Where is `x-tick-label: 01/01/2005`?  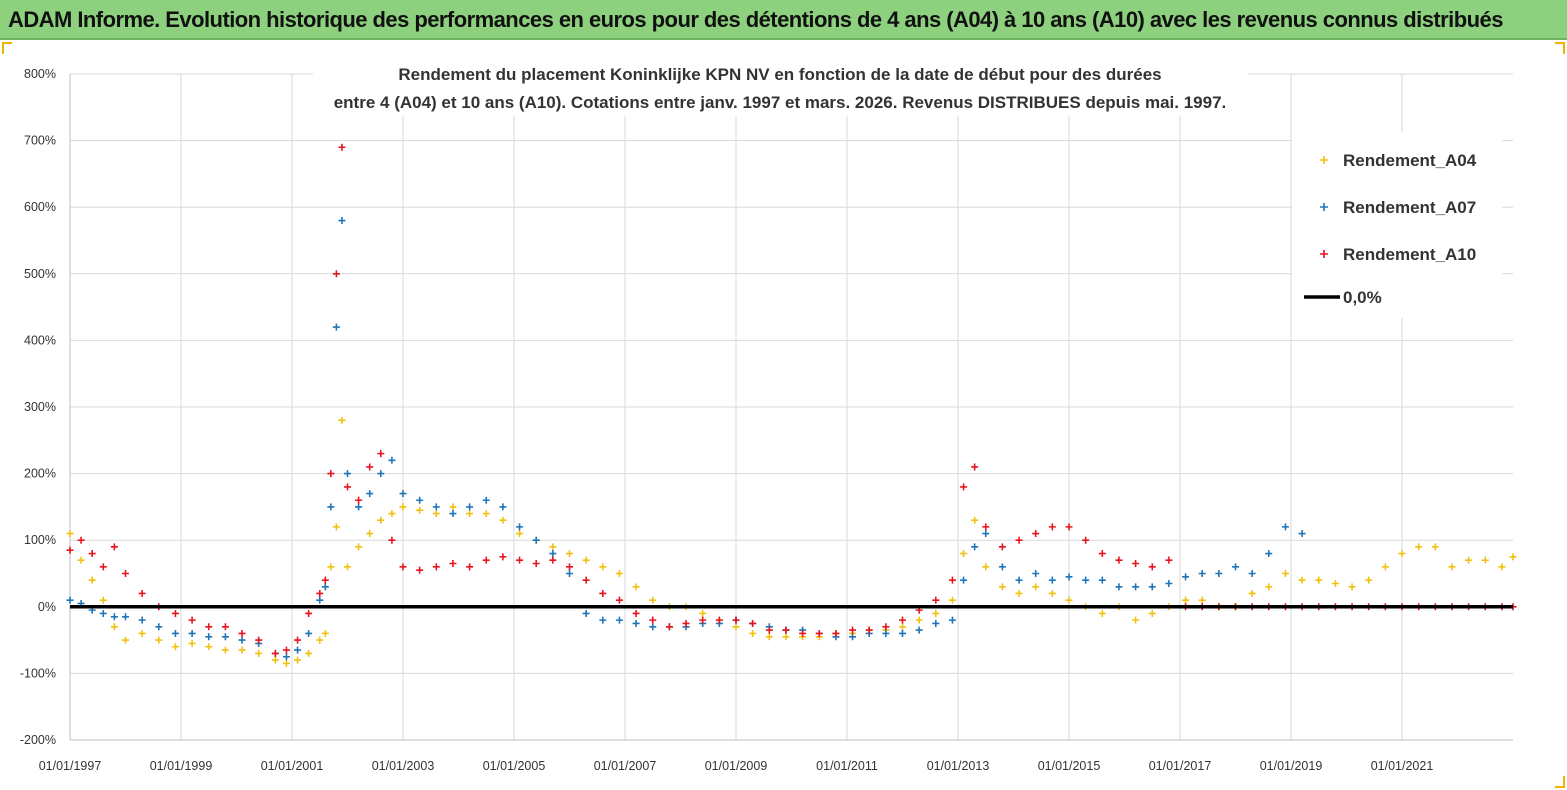 x-tick-label: 01/01/2005 is located at coordinates (514, 766).